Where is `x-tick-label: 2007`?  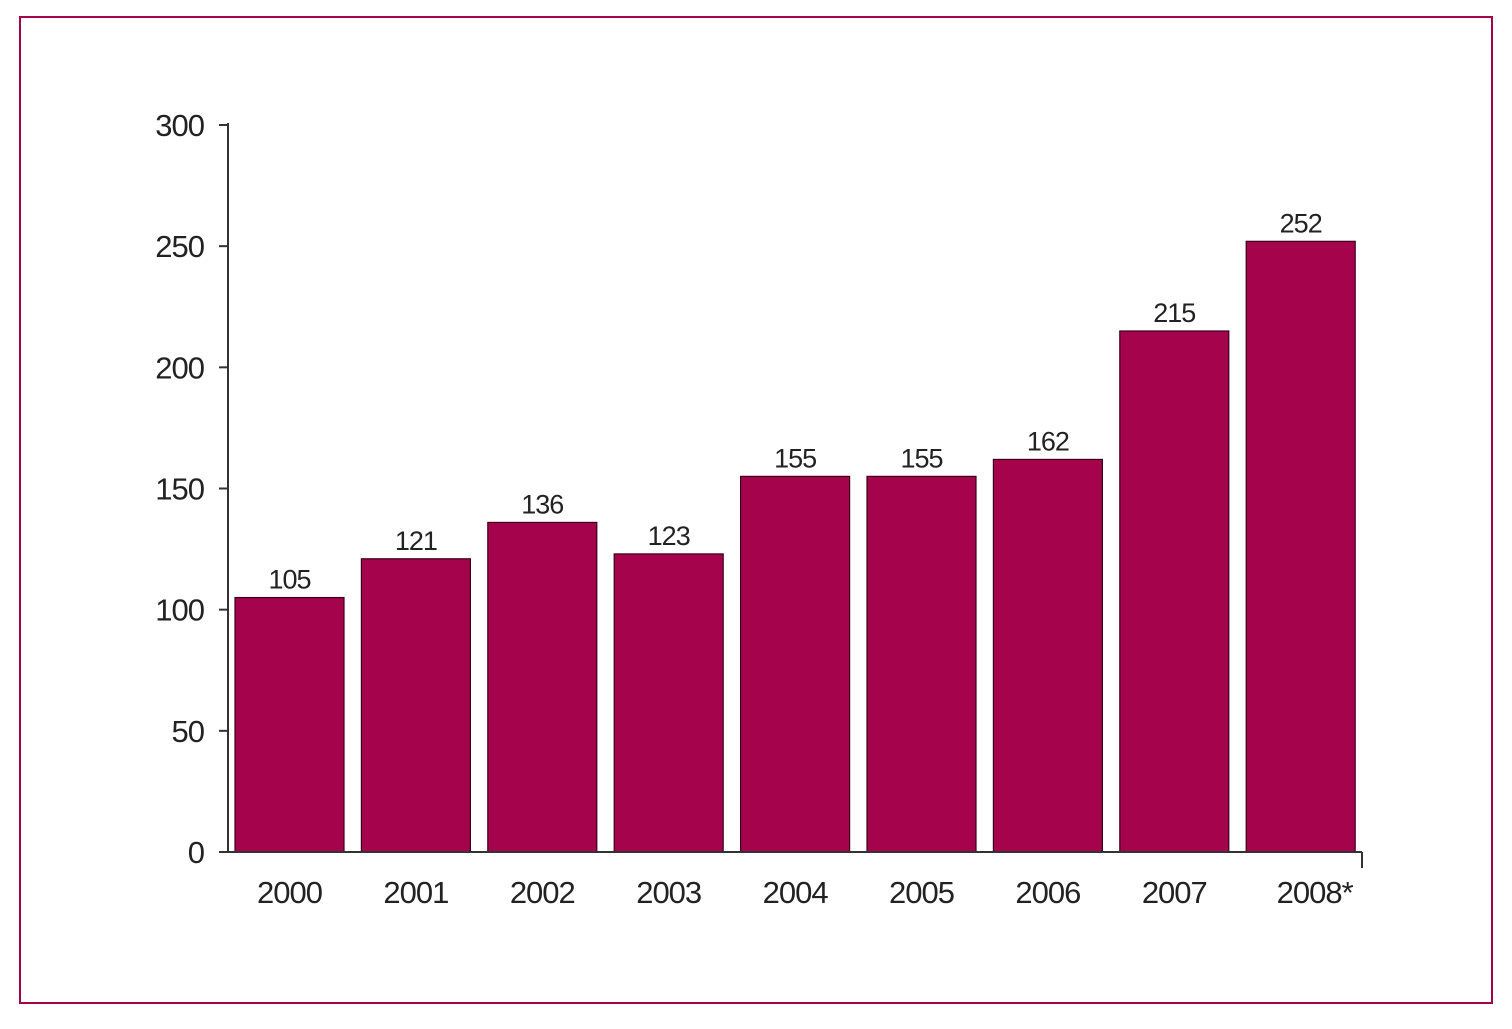
x-tick-label: 2007 is located at coordinates (1174, 892).